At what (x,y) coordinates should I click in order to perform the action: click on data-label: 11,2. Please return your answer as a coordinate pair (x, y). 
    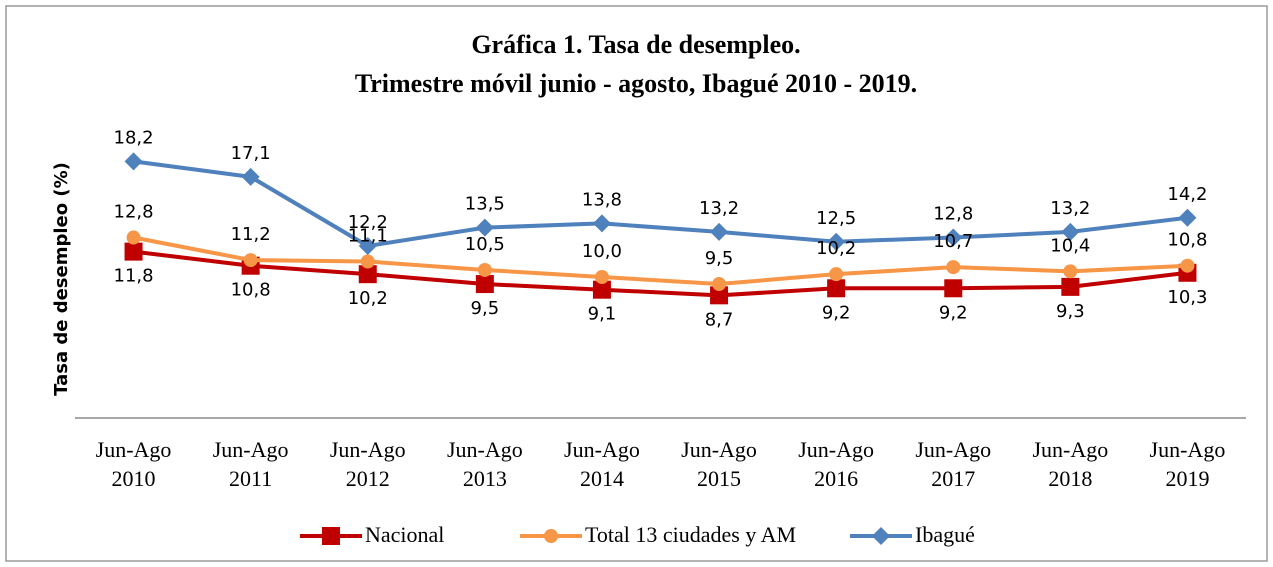
    Looking at the image, I should click on (251, 234).